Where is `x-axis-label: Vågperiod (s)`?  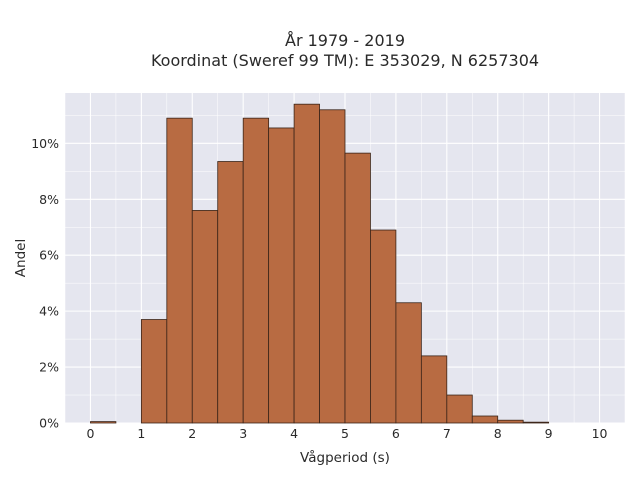
x-axis-label: Vågperiod (s) is located at coordinates (345, 457).